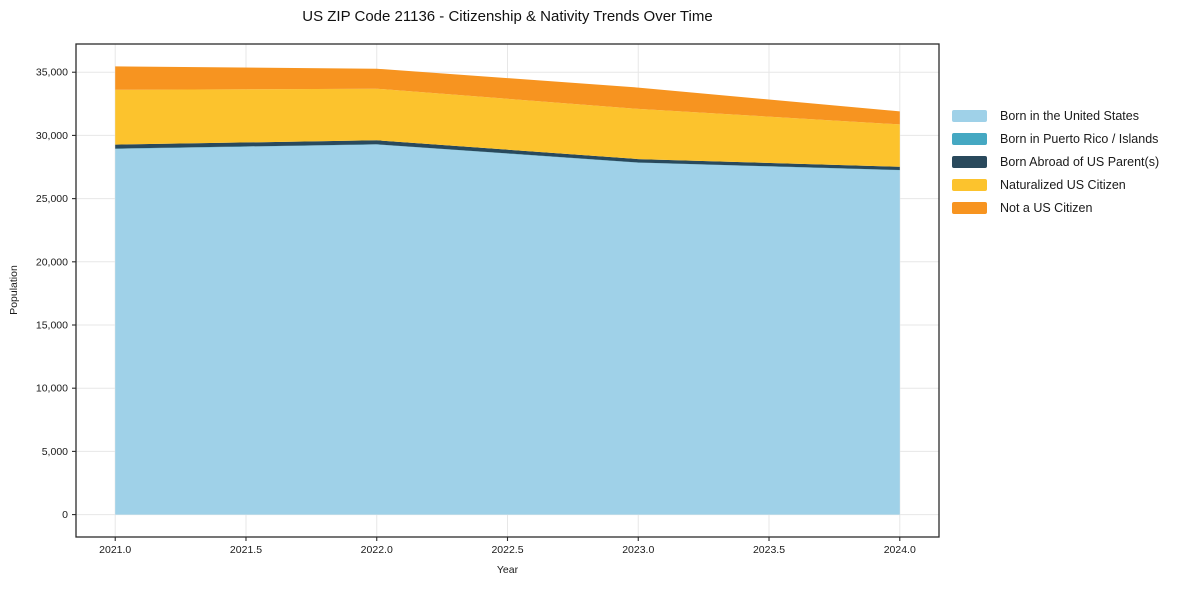  What do you see at coordinates (377, 550) in the screenshot?
I see `x-tick-label: 2022.0` at bounding box center [377, 550].